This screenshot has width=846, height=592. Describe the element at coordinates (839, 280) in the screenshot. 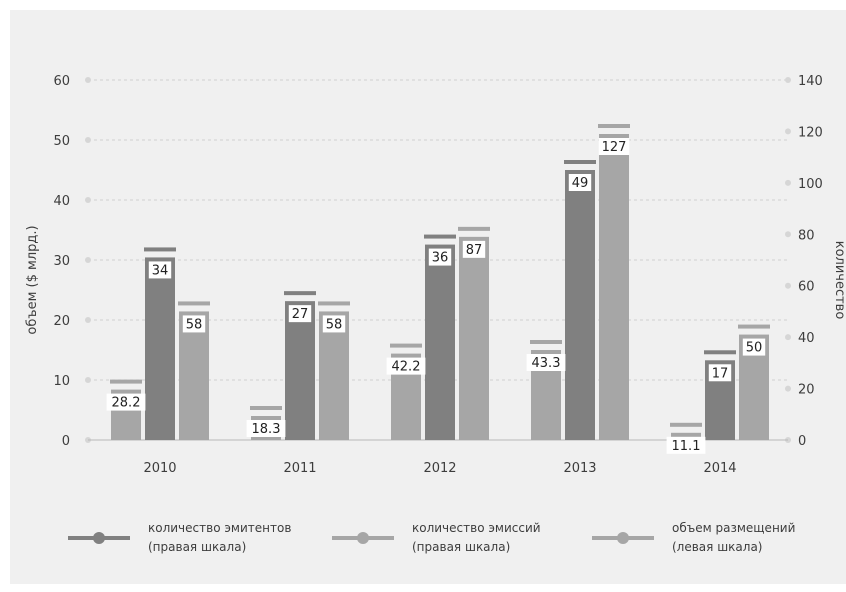

I see `y-axis-title-right: количество` at that location.